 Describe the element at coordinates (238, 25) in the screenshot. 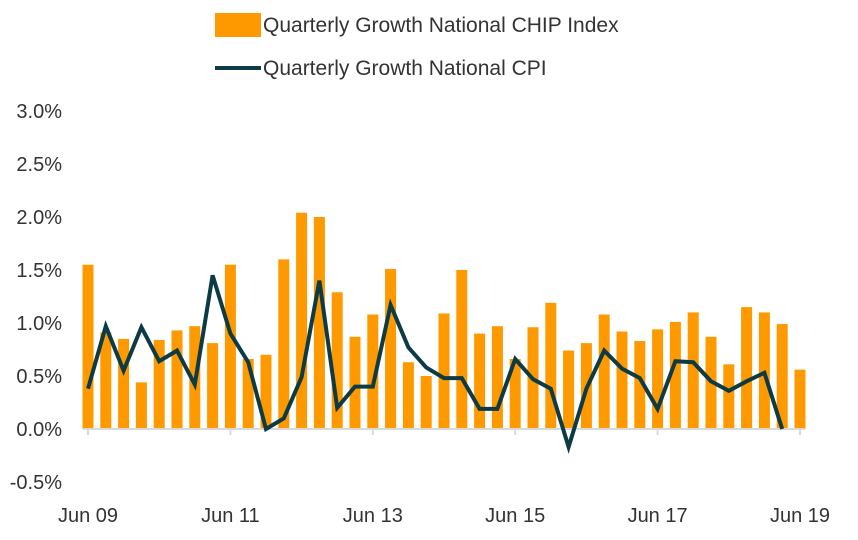

I see `legend-bar-swatch` at that location.